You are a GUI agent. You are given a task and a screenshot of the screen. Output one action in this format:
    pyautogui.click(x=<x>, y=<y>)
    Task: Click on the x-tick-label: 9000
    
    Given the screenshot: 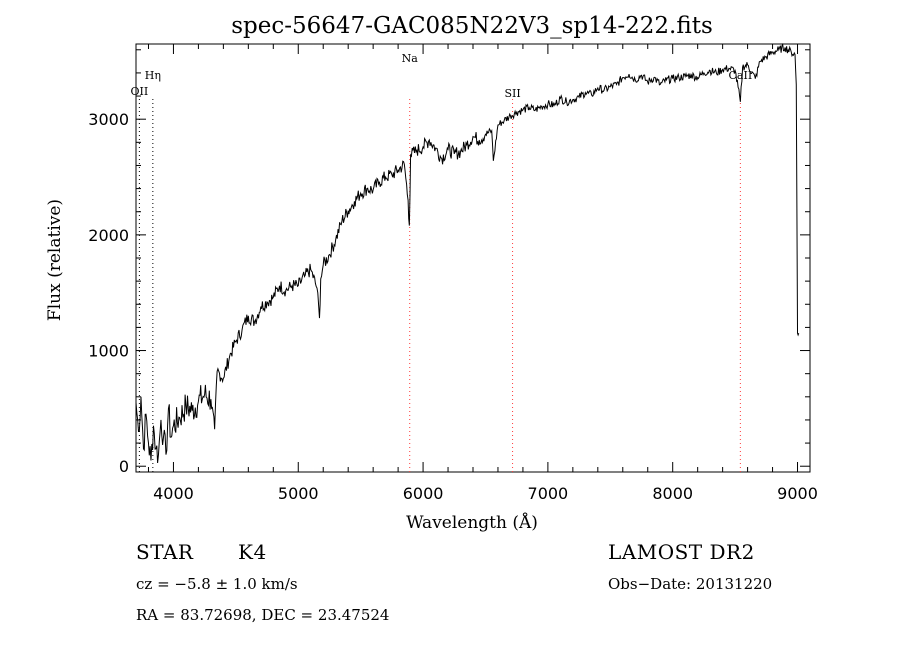 What is the action you would take?
    pyautogui.click(x=797, y=493)
    